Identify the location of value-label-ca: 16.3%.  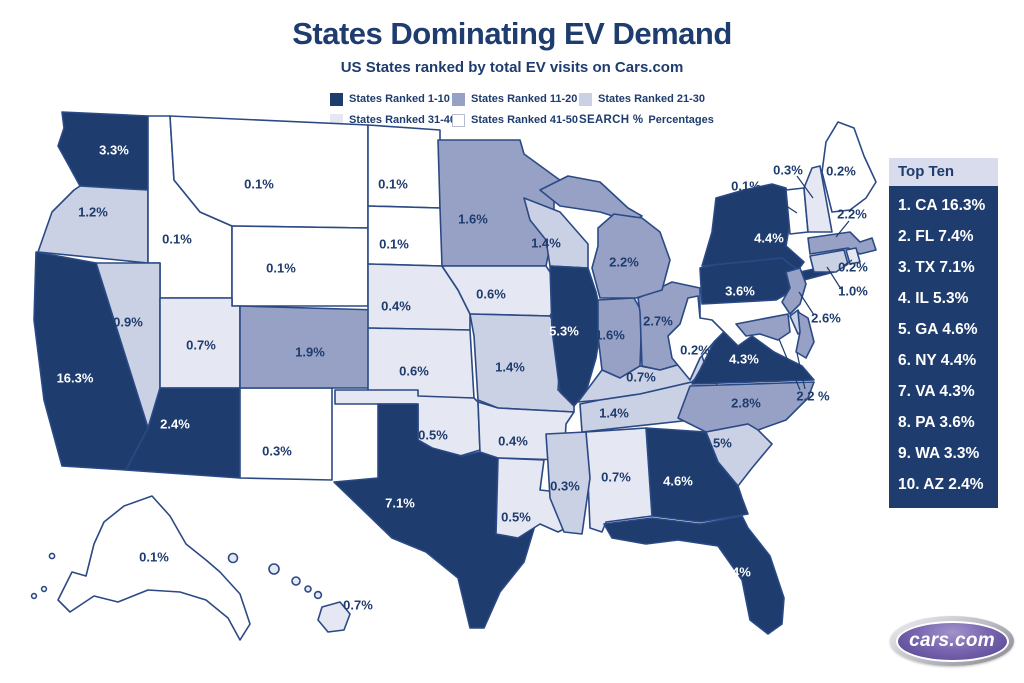
(75, 378).